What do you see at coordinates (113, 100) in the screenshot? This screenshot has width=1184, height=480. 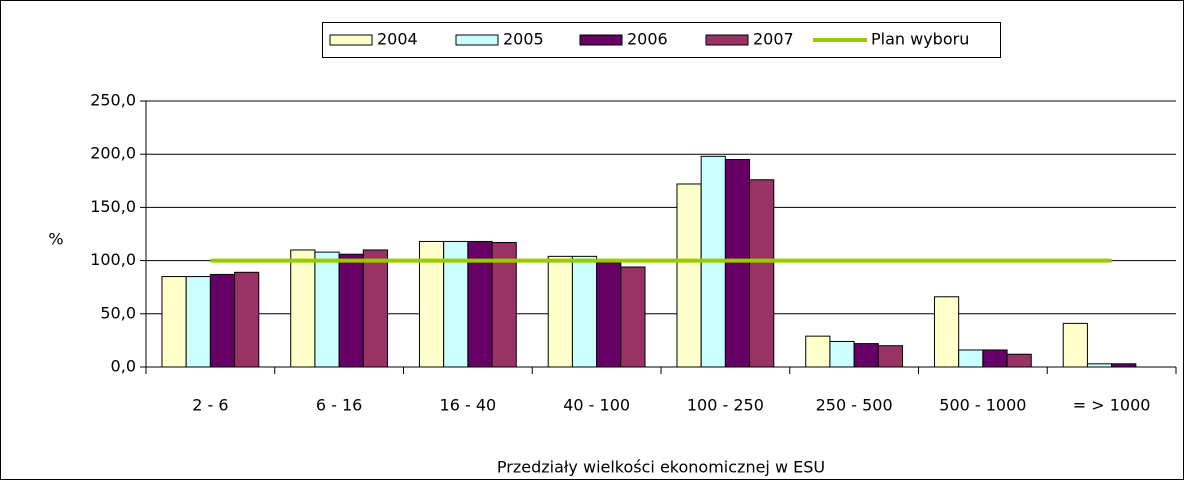 I see `y-tick-label: 250,0` at bounding box center [113, 100].